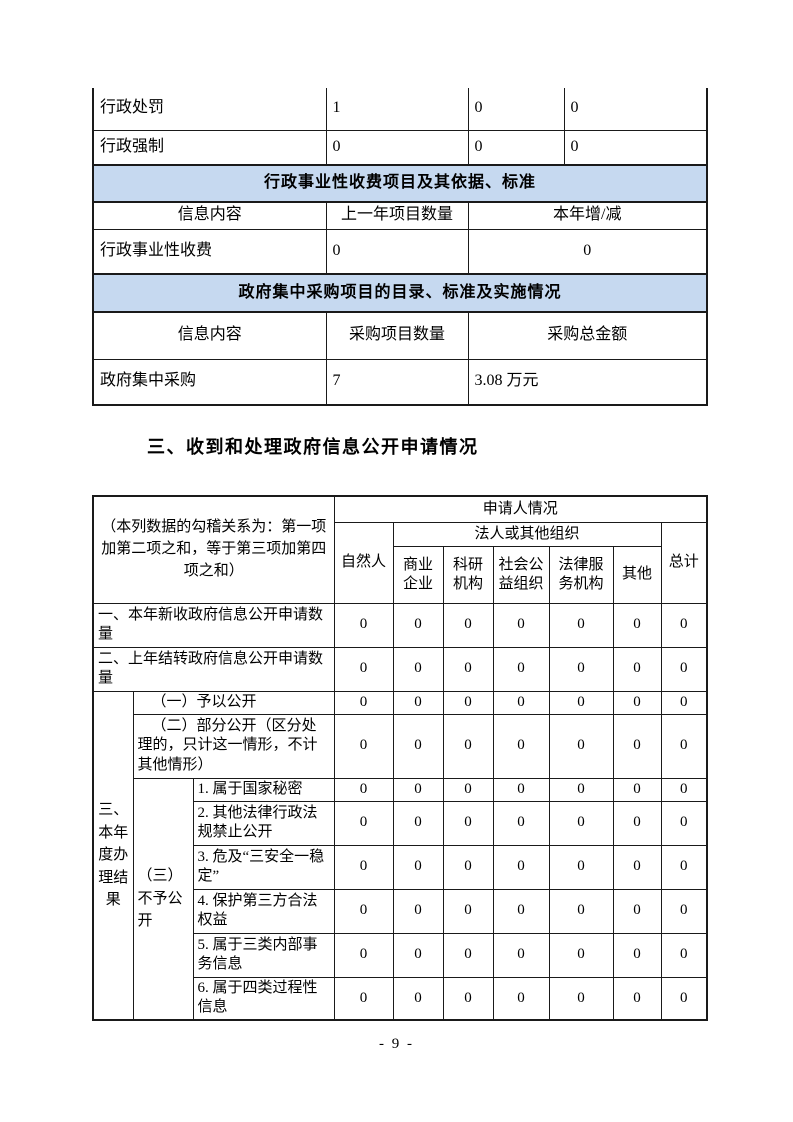 This screenshot has height=1122, width=793. Describe the element at coordinates (209, 109) in the screenshot. I see `row-label: 行政处罚` at that location.